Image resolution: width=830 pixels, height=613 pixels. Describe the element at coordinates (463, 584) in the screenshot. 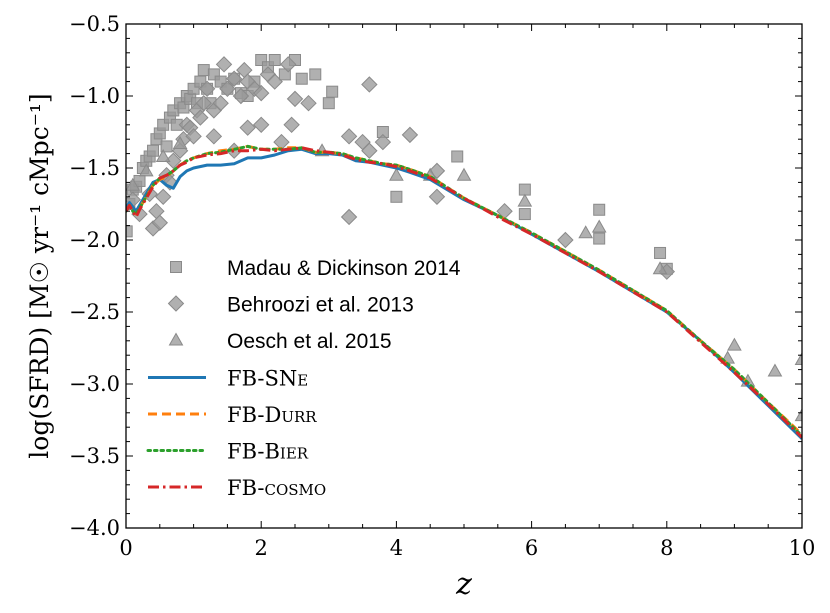

I see `x-axis-label: z` at that location.